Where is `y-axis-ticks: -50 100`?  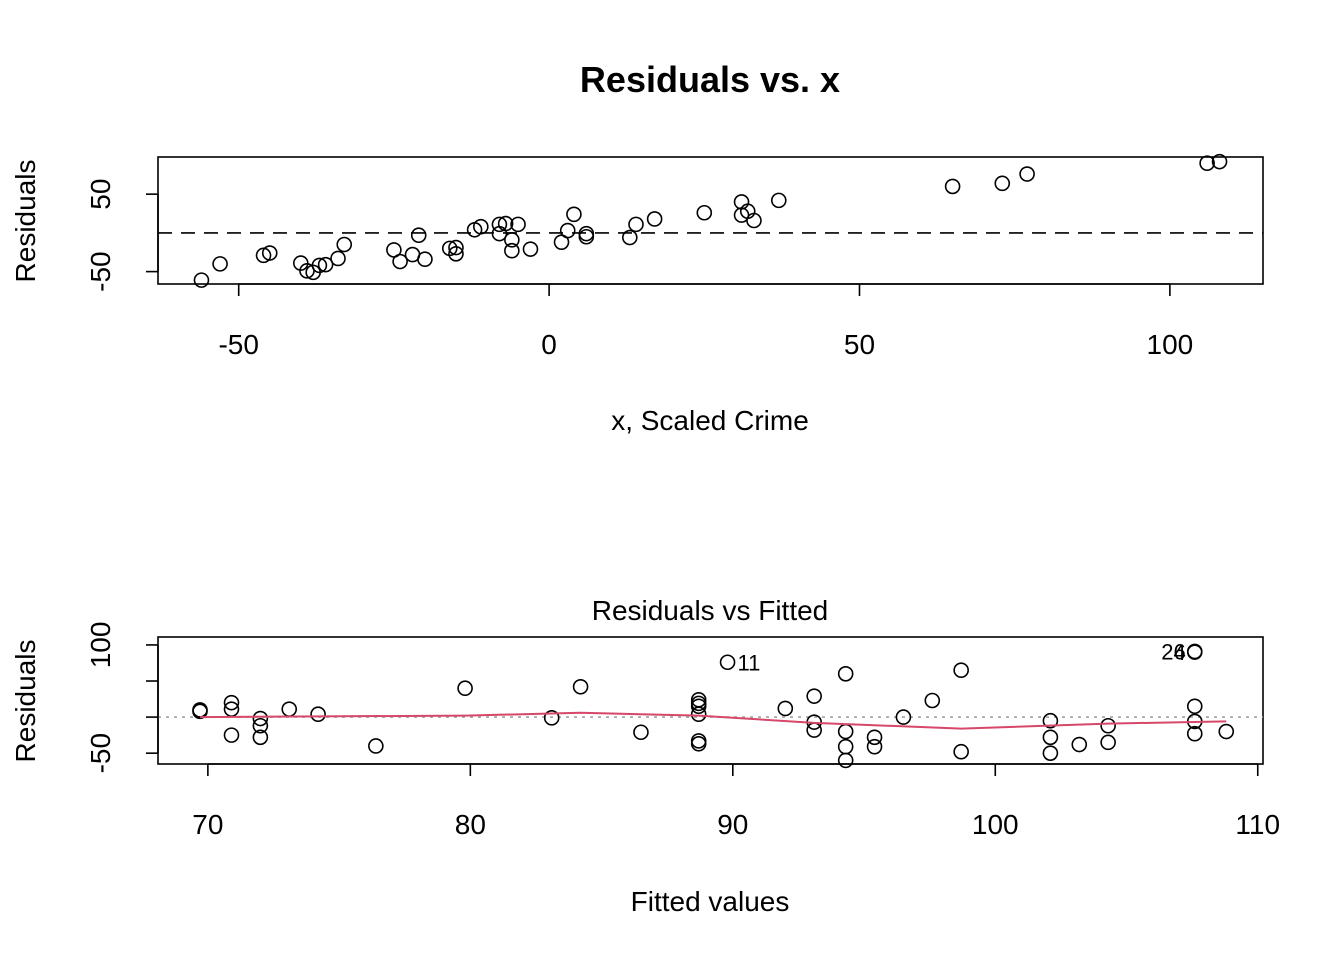
y-axis-ticks: -50 100 is located at coordinates (122, 697).